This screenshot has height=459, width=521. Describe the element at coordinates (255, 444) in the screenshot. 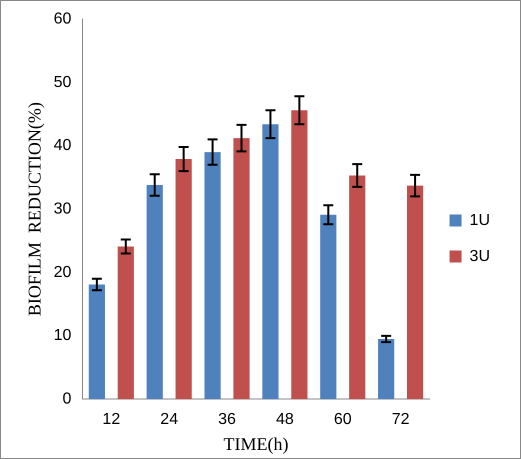

I see `x-axis-title: TIME(h)` at that location.